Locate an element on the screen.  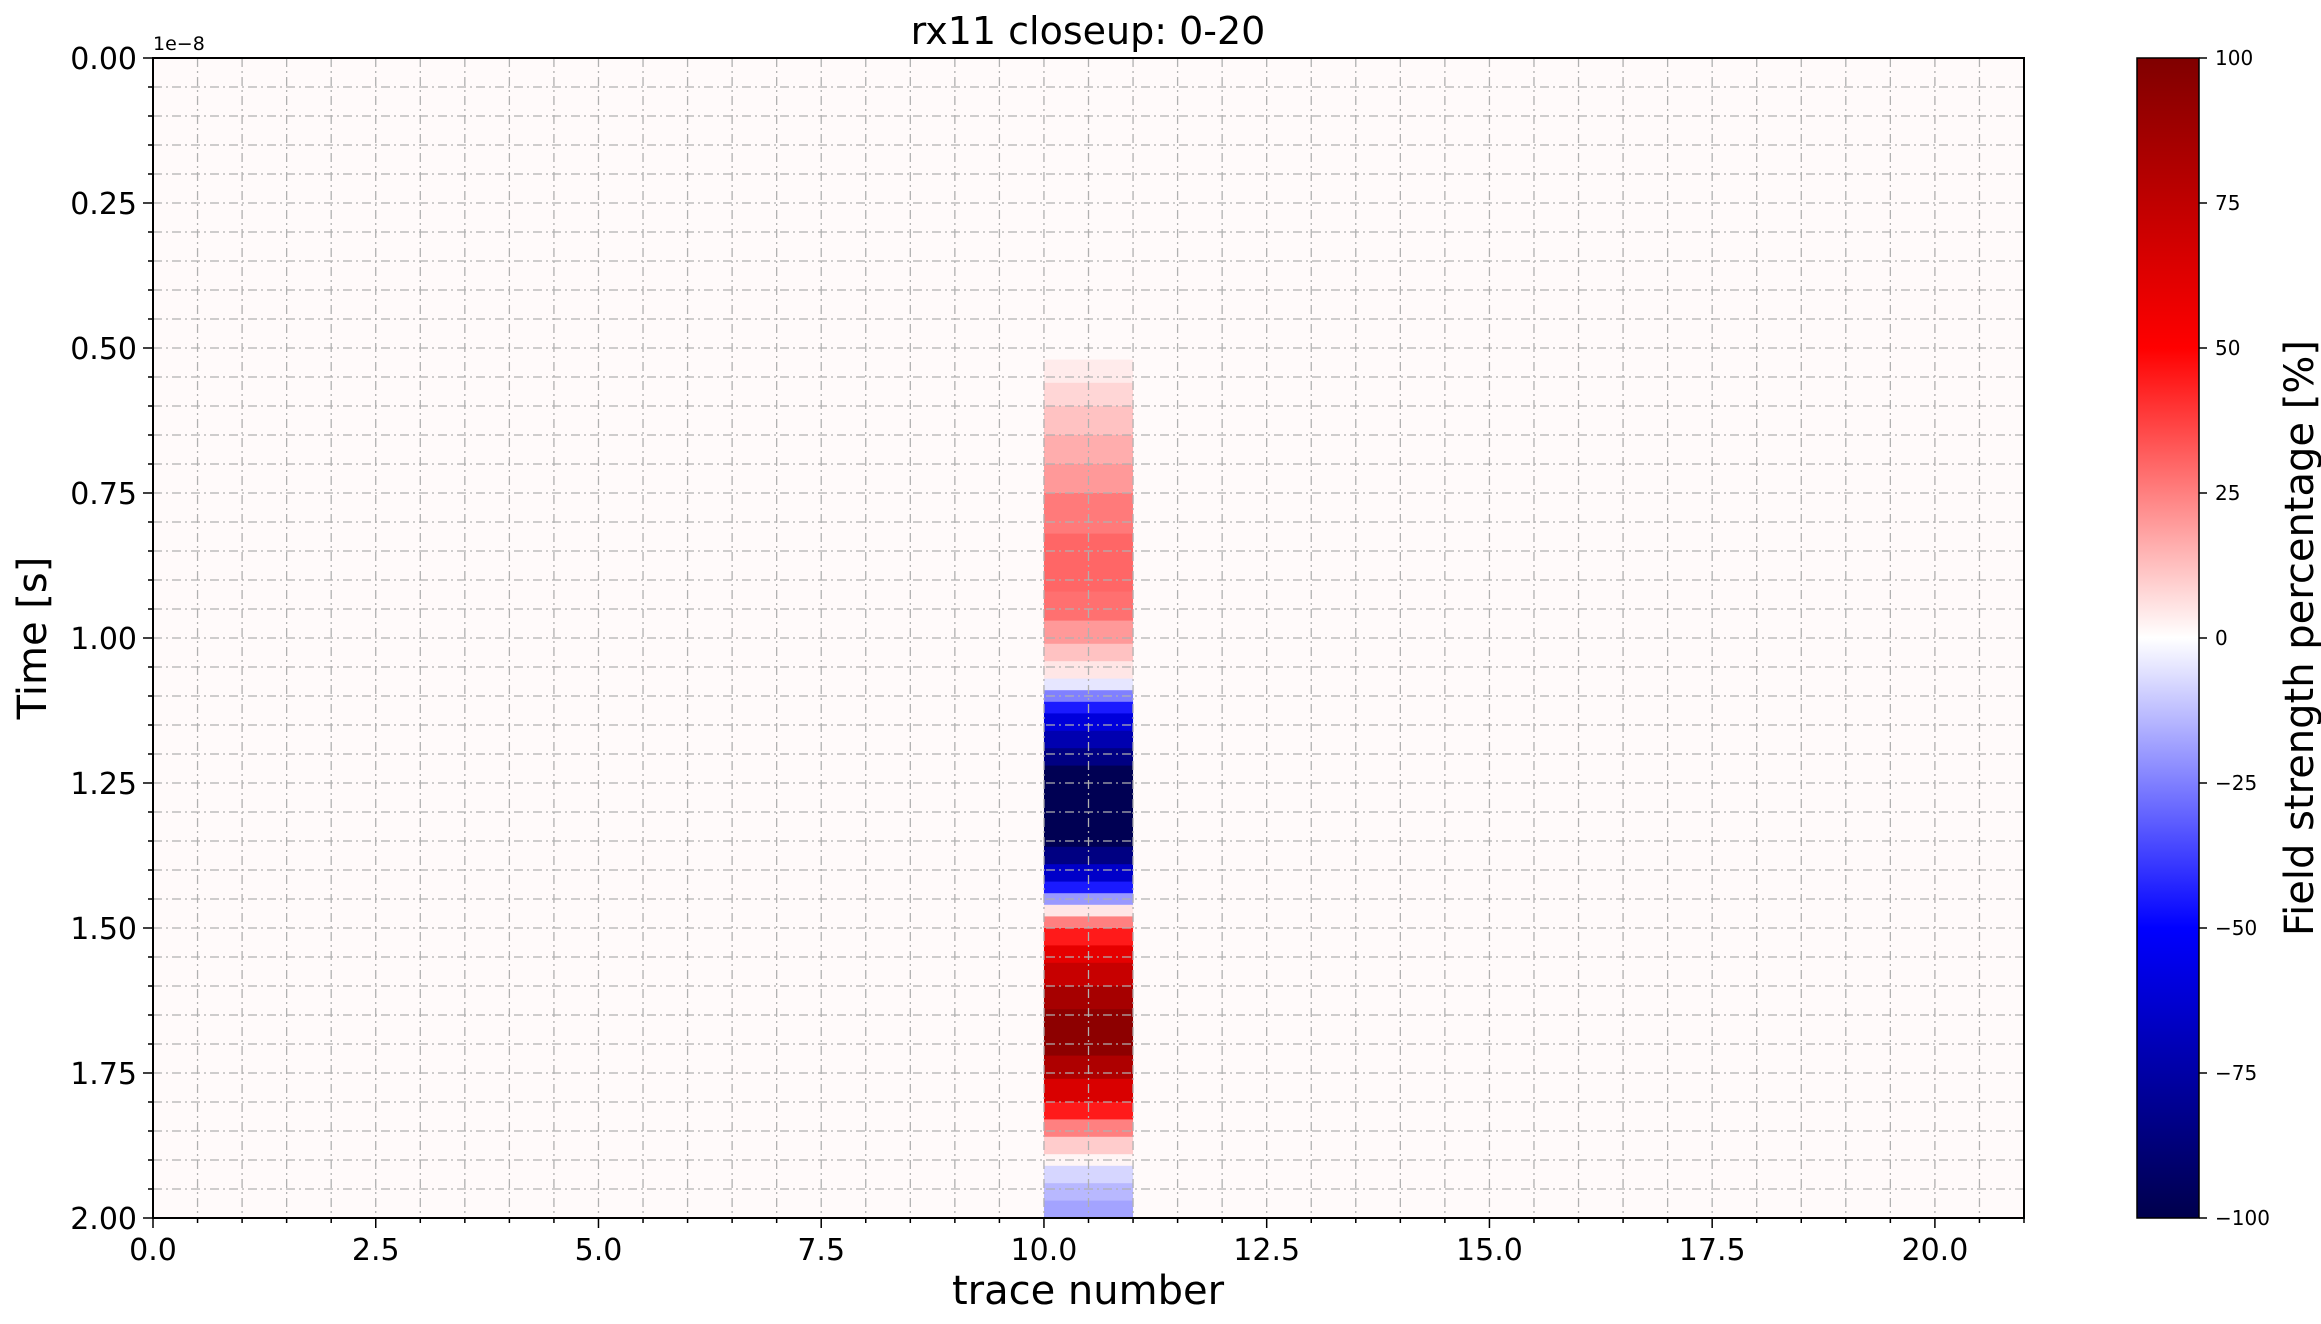
colorbar-tick-label: 100 is located at coordinates (2234, 58).